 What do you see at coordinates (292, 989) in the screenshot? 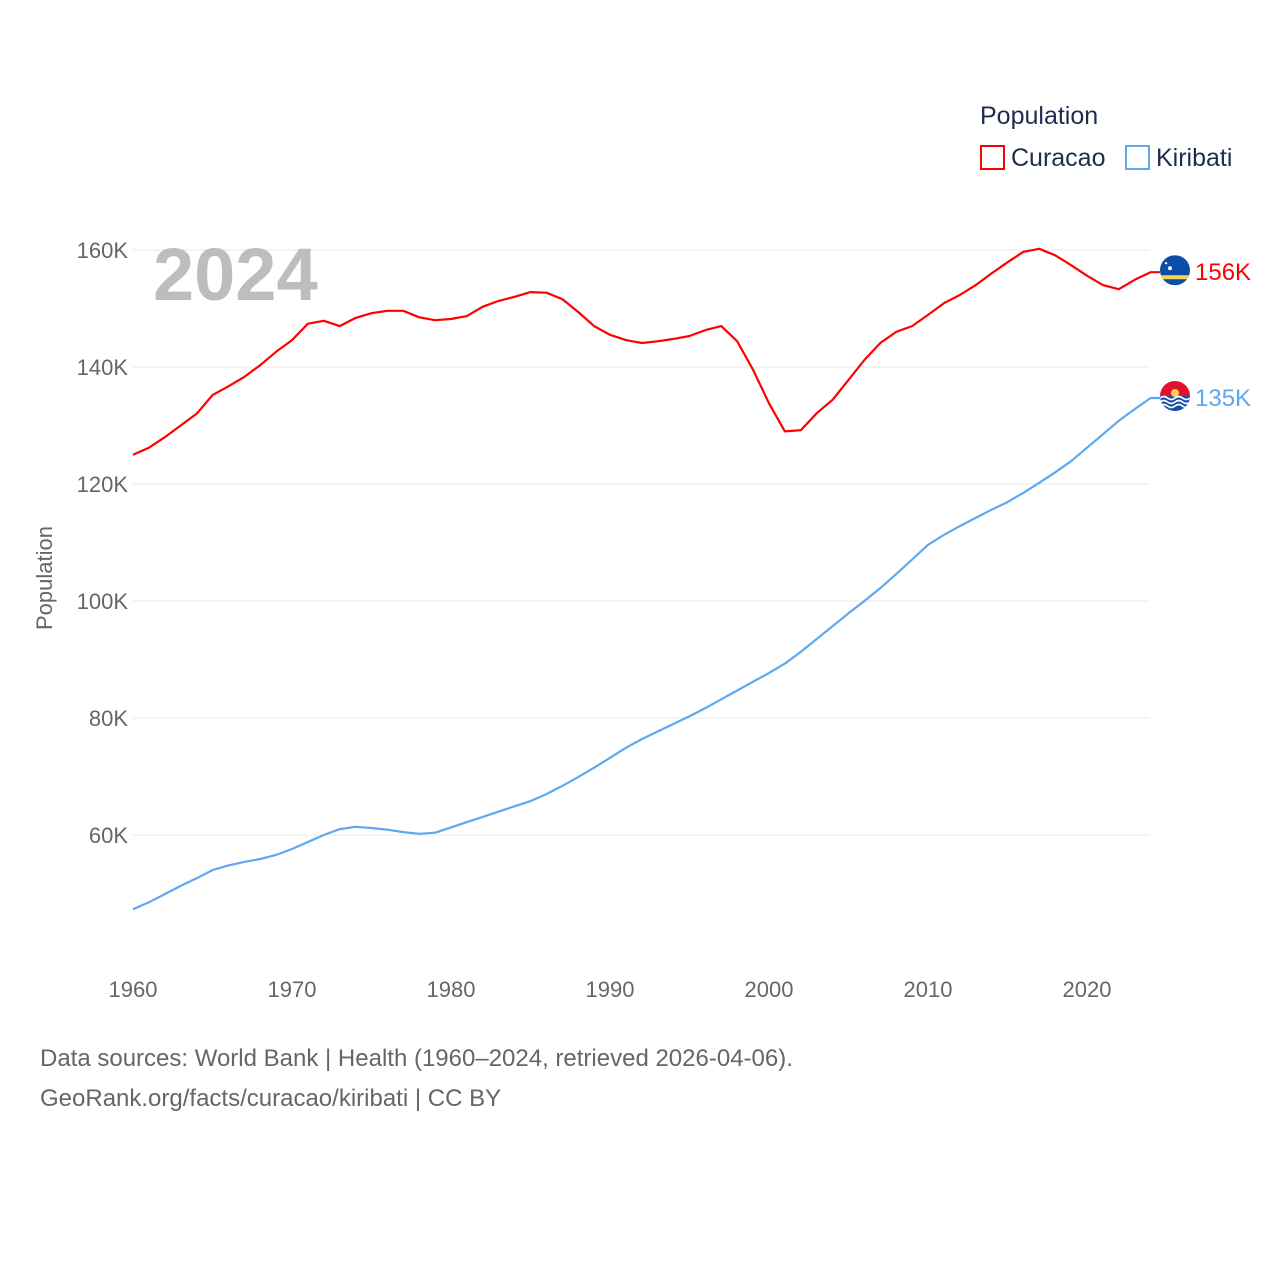
I see `x-tick-label: 1970` at bounding box center [292, 989].